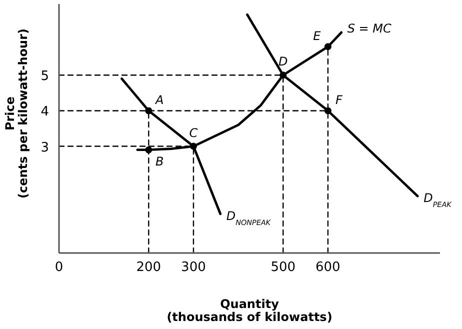  I want to click on series-label: D$_{NONPEAK}$, so click(249, 217).